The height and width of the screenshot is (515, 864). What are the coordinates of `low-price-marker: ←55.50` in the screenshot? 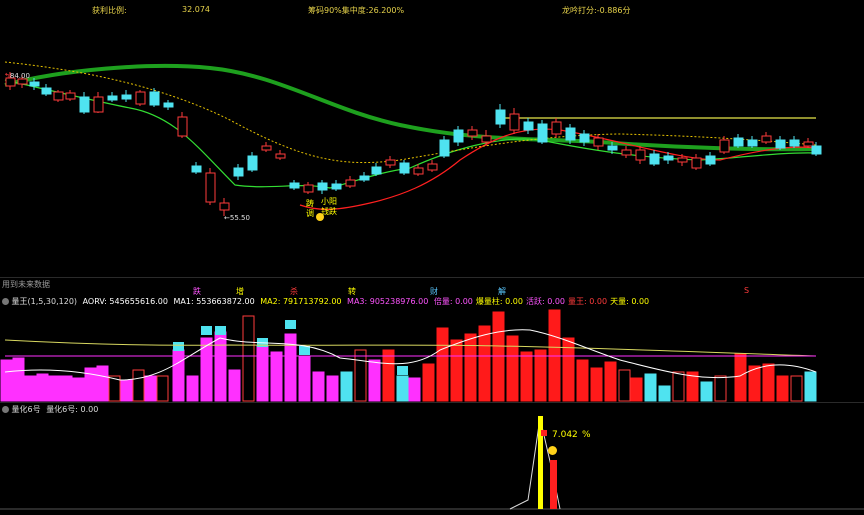 It's located at (237, 218).